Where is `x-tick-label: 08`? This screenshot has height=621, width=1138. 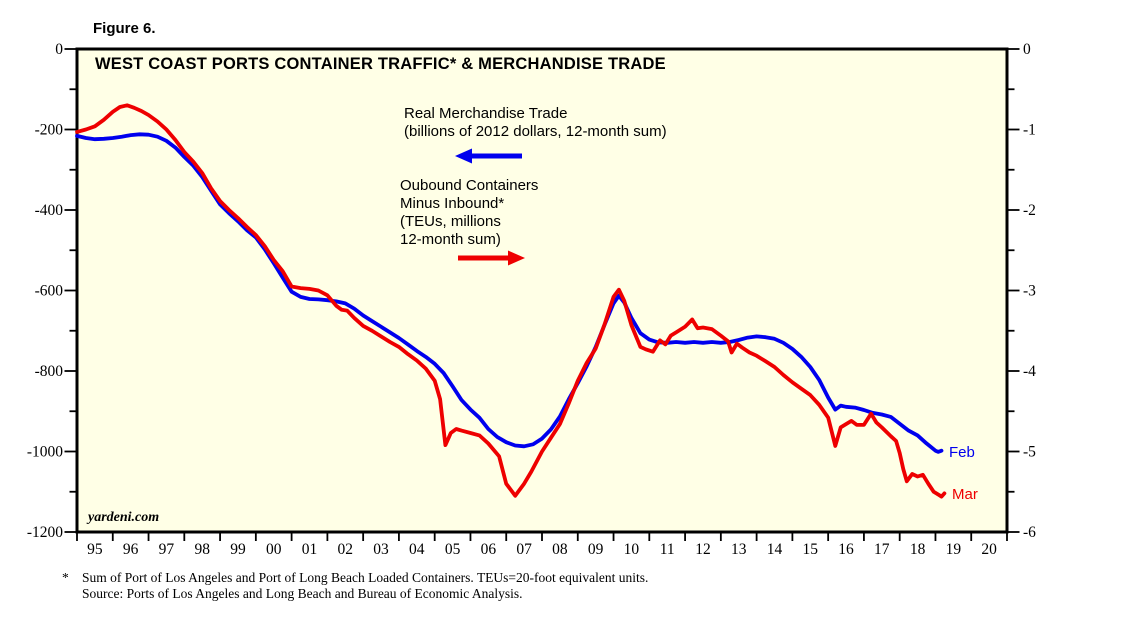
x-tick-label: 08 is located at coordinates (560, 549).